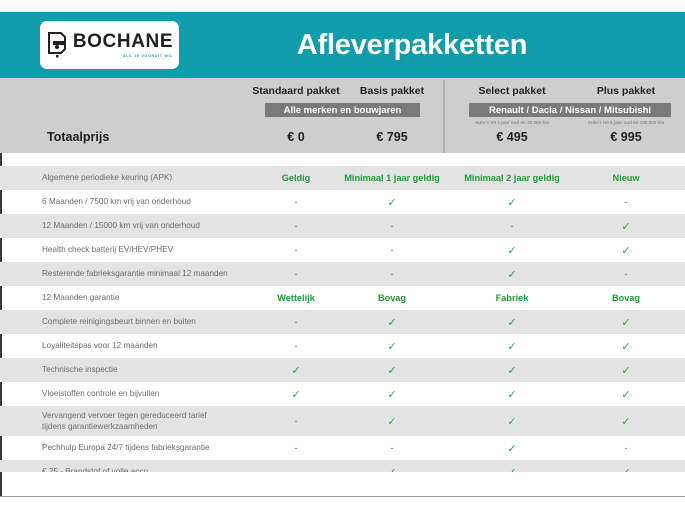  I want to click on column-header-basis: Basis pakket, so click(392, 91).